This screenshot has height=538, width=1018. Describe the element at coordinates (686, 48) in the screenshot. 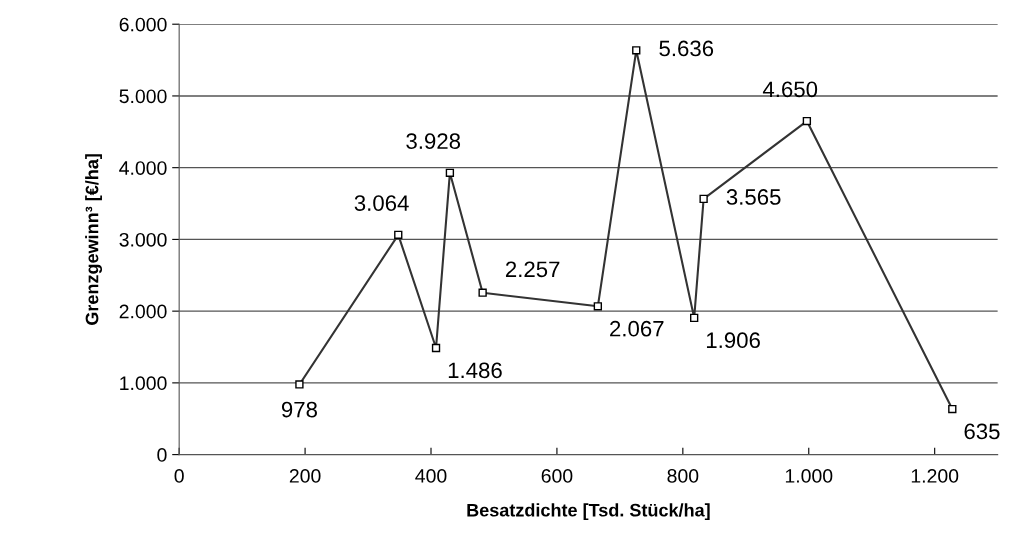

I see `text: 5.636` at that location.